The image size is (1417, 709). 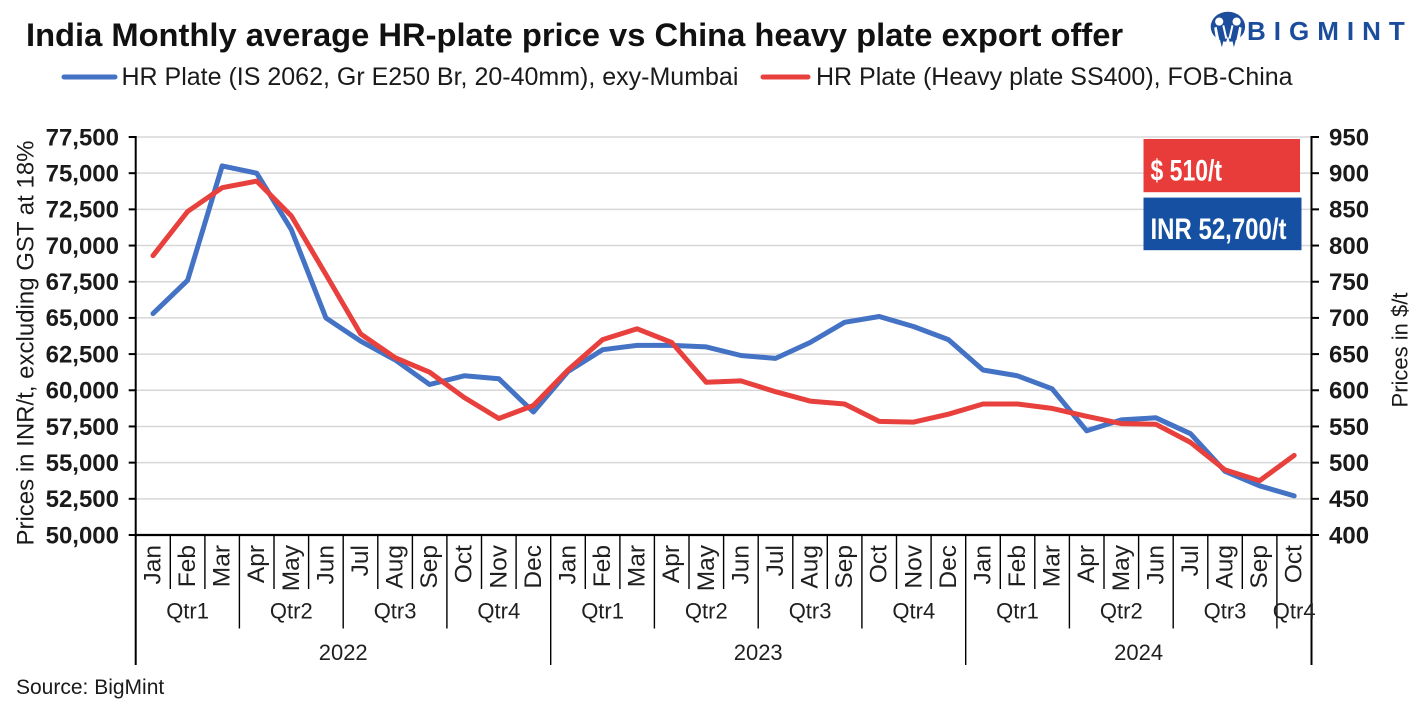 What do you see at coordinates (82, 427) in the screenshot?
I see `svg-text: 57,500` at bounding box center [82, 427].